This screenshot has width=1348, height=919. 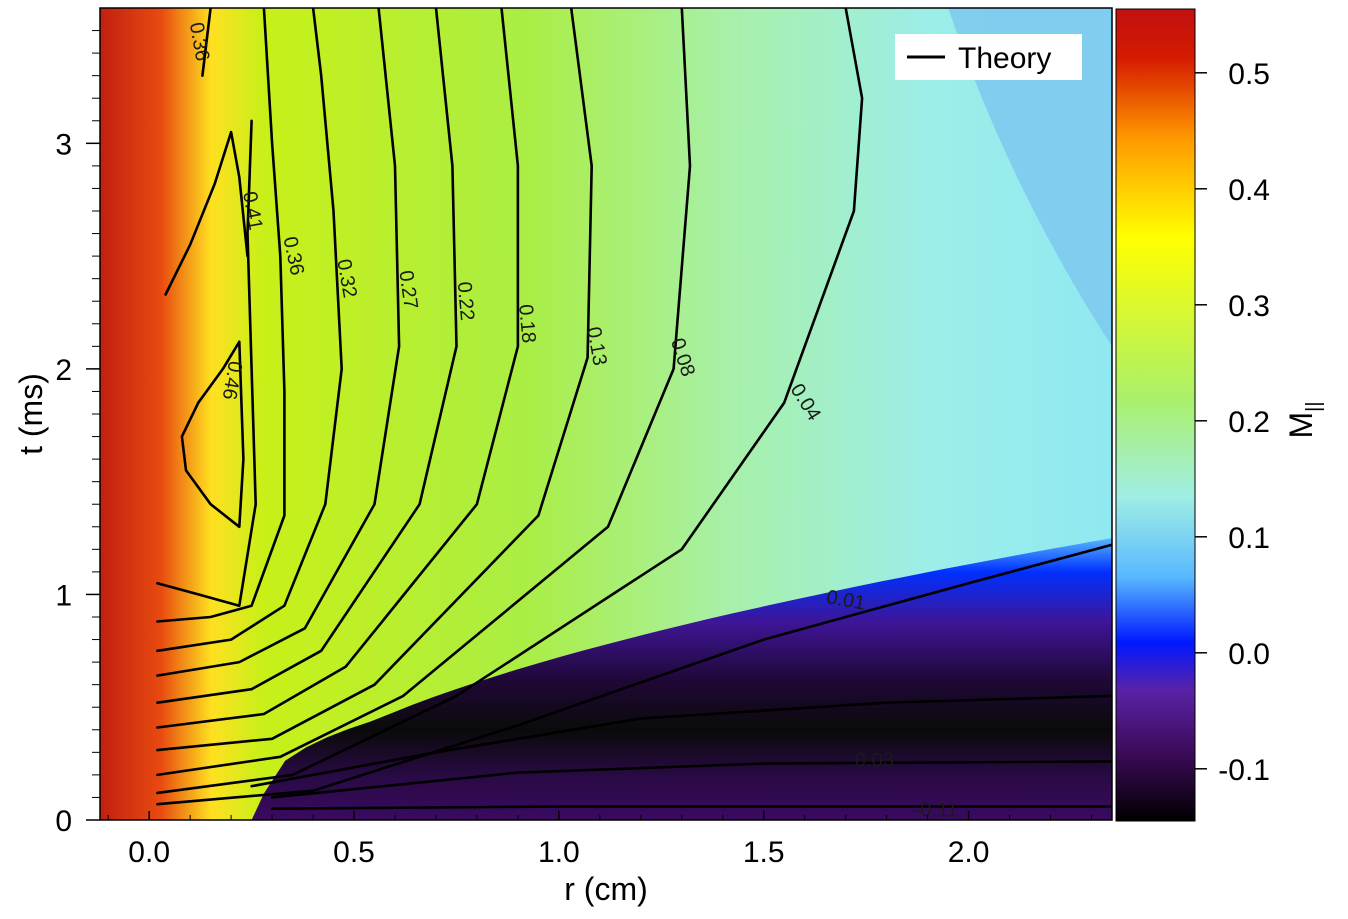 I want to click on colorbar: 0.5 0.4 0.3 0.2 0.1 0.0 -0.1 M||, so click(x=1220, y=415).